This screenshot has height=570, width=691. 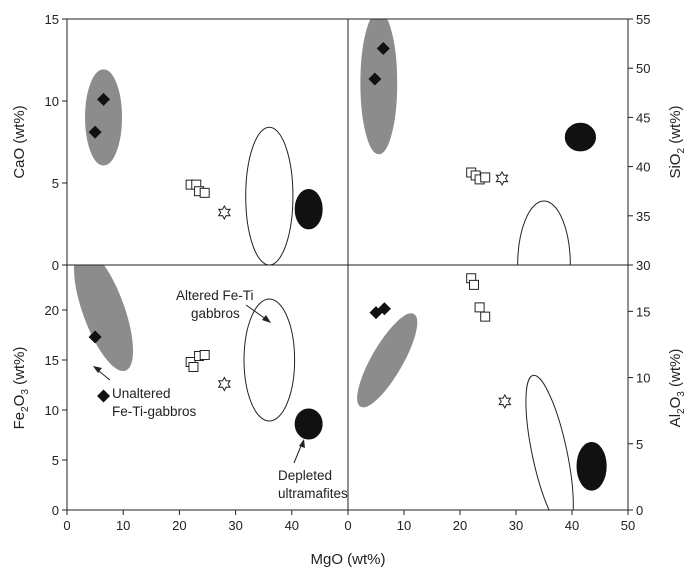 I want to click on open-field-bottom-right, so click(x=549, y=442).